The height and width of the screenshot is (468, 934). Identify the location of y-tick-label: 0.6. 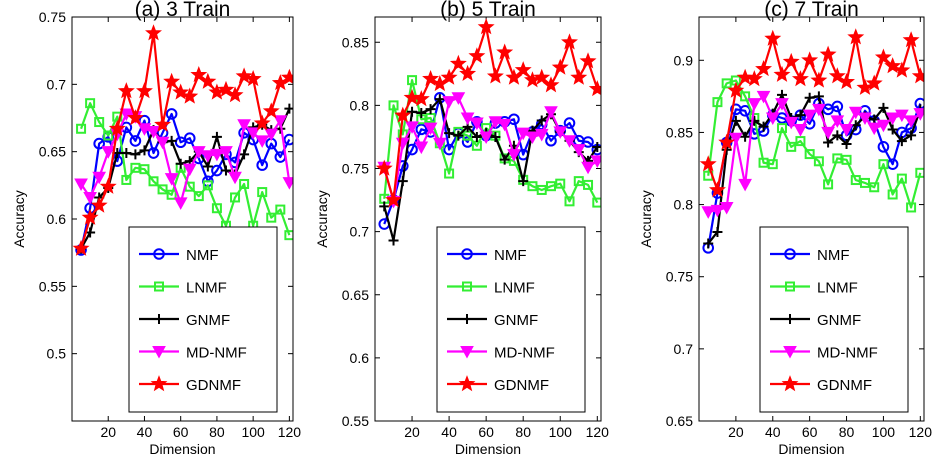
(57, 219).